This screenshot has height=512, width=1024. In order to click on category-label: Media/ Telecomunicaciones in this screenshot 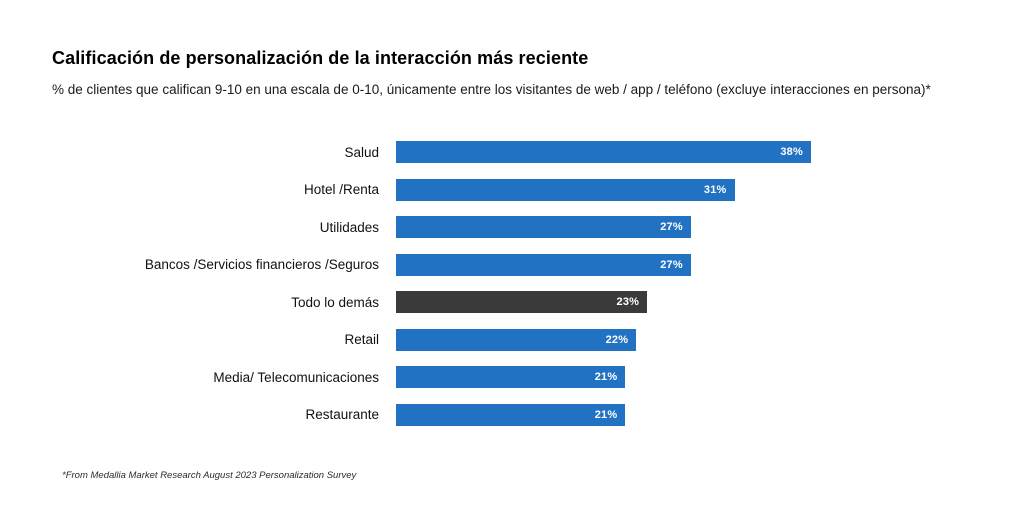, I will do `click(296, 377)`.